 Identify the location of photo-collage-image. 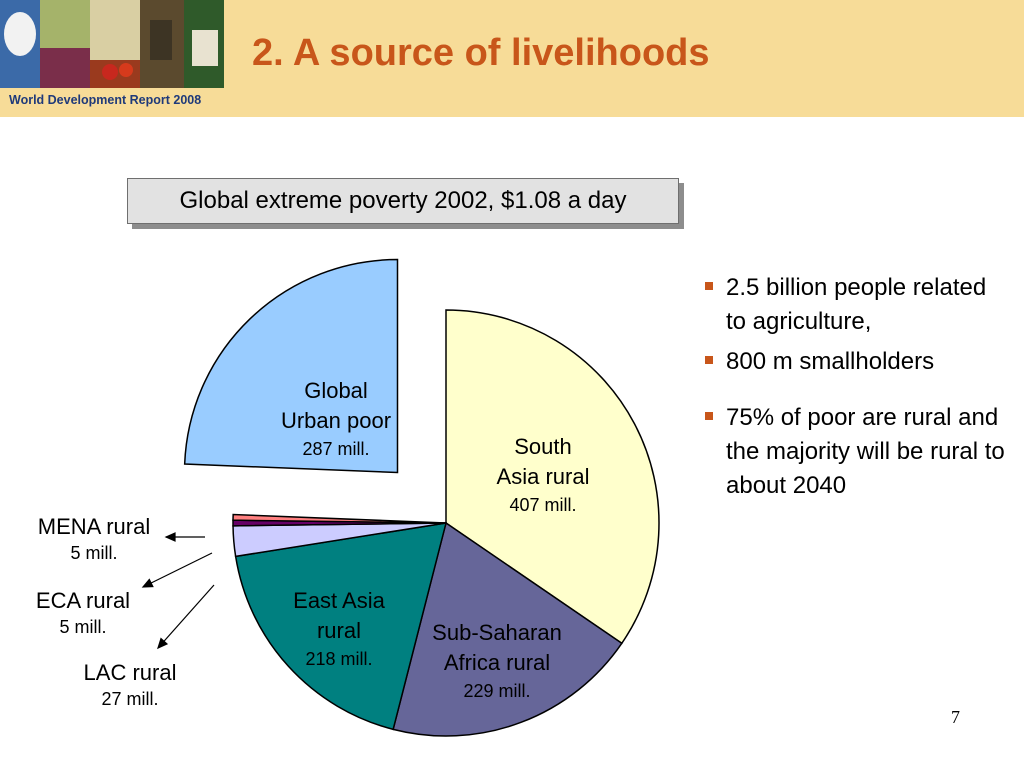
(112, 44).